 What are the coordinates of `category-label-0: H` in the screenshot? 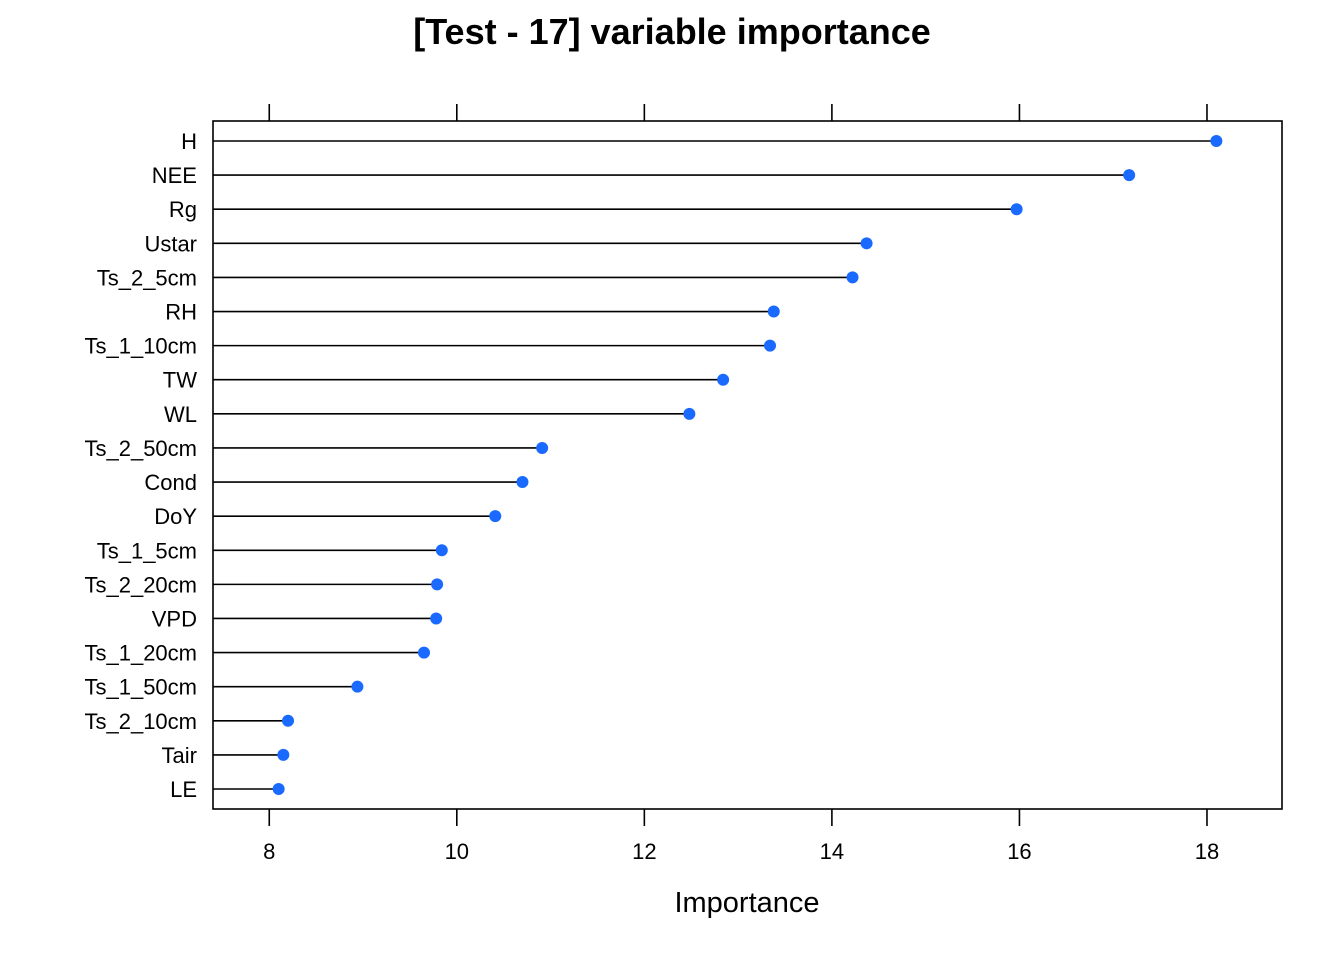 It's located at (189, 141).